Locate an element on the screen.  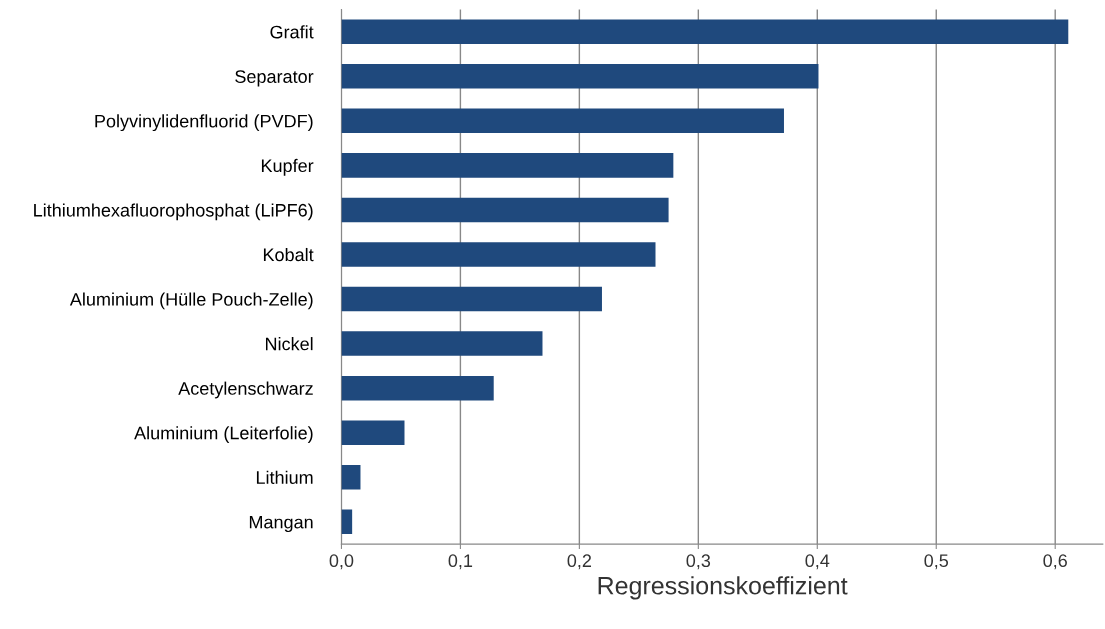
x-tick-label: 0,1 is located at coordinates (460, 562).